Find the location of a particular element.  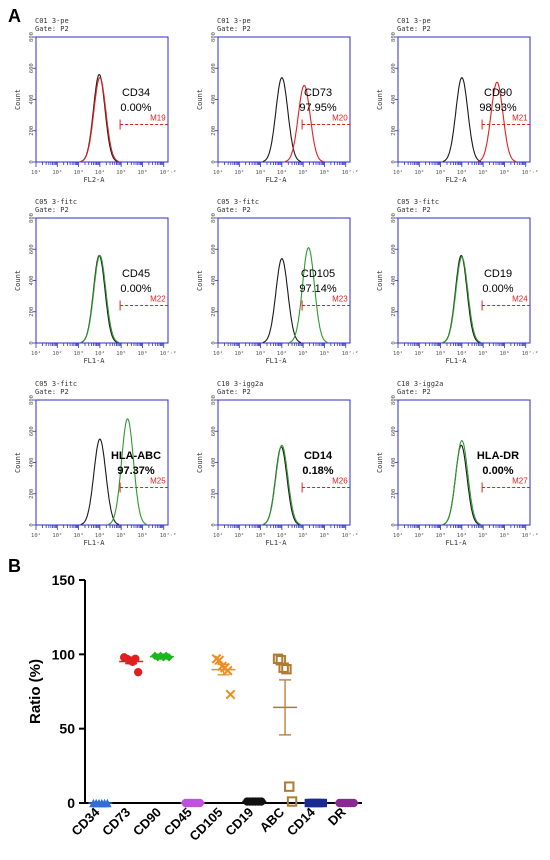

histogram-frame is located at coordinates (464, 99).